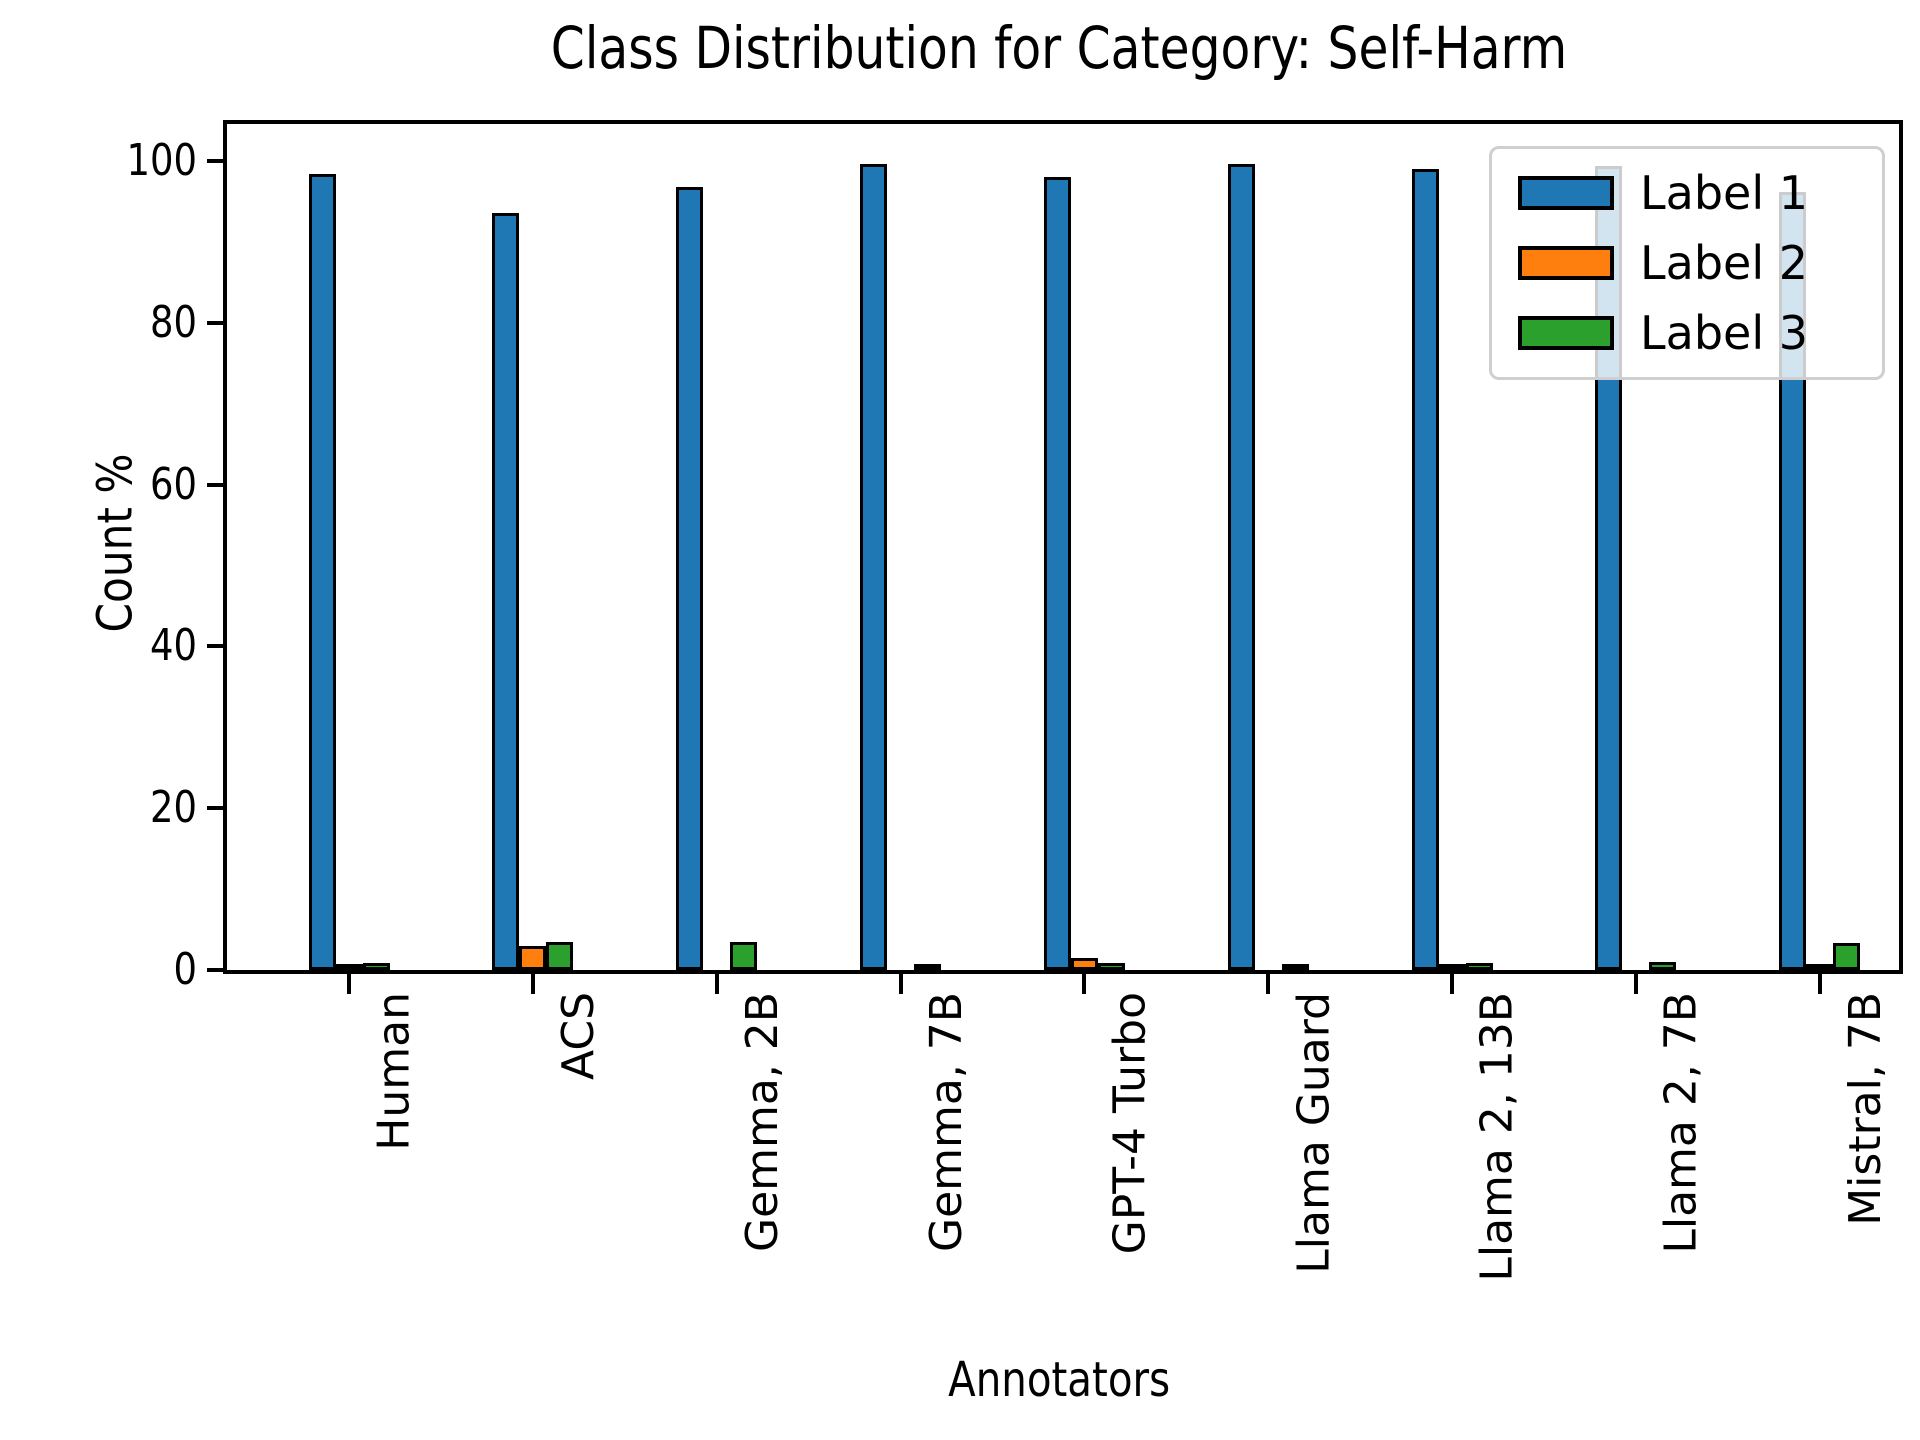  I want to click on legend-label-label1: Label 1, so click(1724, 193).